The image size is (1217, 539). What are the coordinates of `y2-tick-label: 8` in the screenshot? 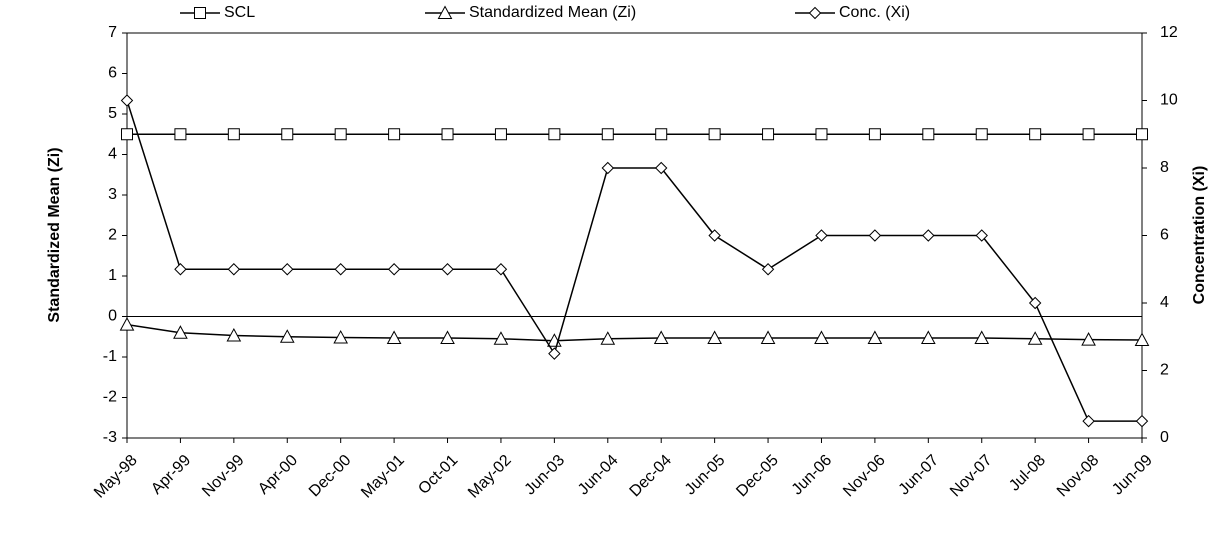 It's located at (1164, 167).